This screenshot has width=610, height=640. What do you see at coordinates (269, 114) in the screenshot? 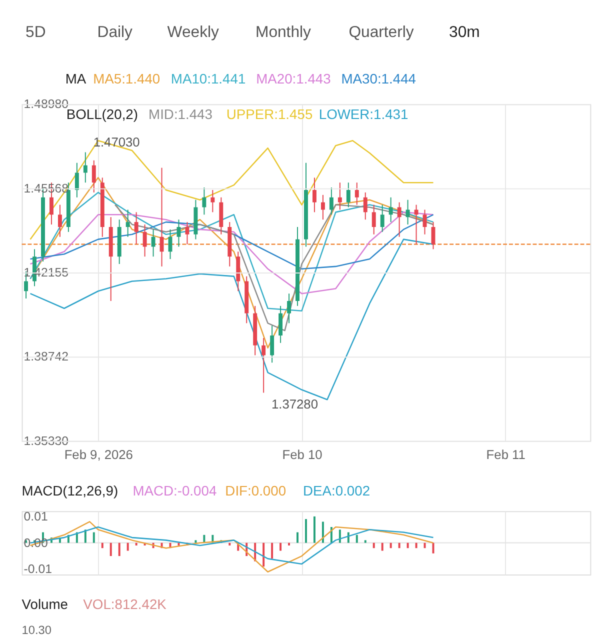
I see `text: UPPER:1.455` at bounding box center [269, 114].